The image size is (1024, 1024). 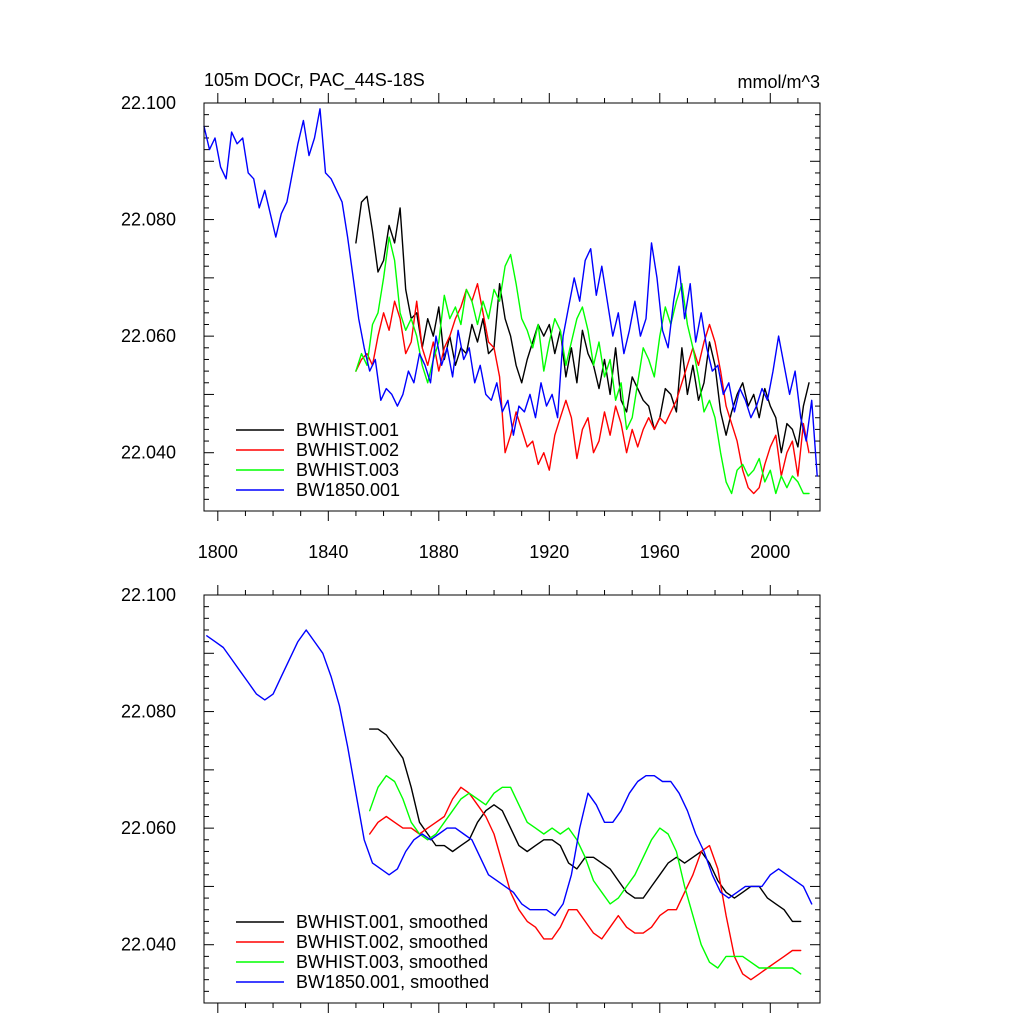 What do you see at coordinates (218, 552) in the screenshot?
I see `x-tick-label: 1800` at bounding box center [218, 552].